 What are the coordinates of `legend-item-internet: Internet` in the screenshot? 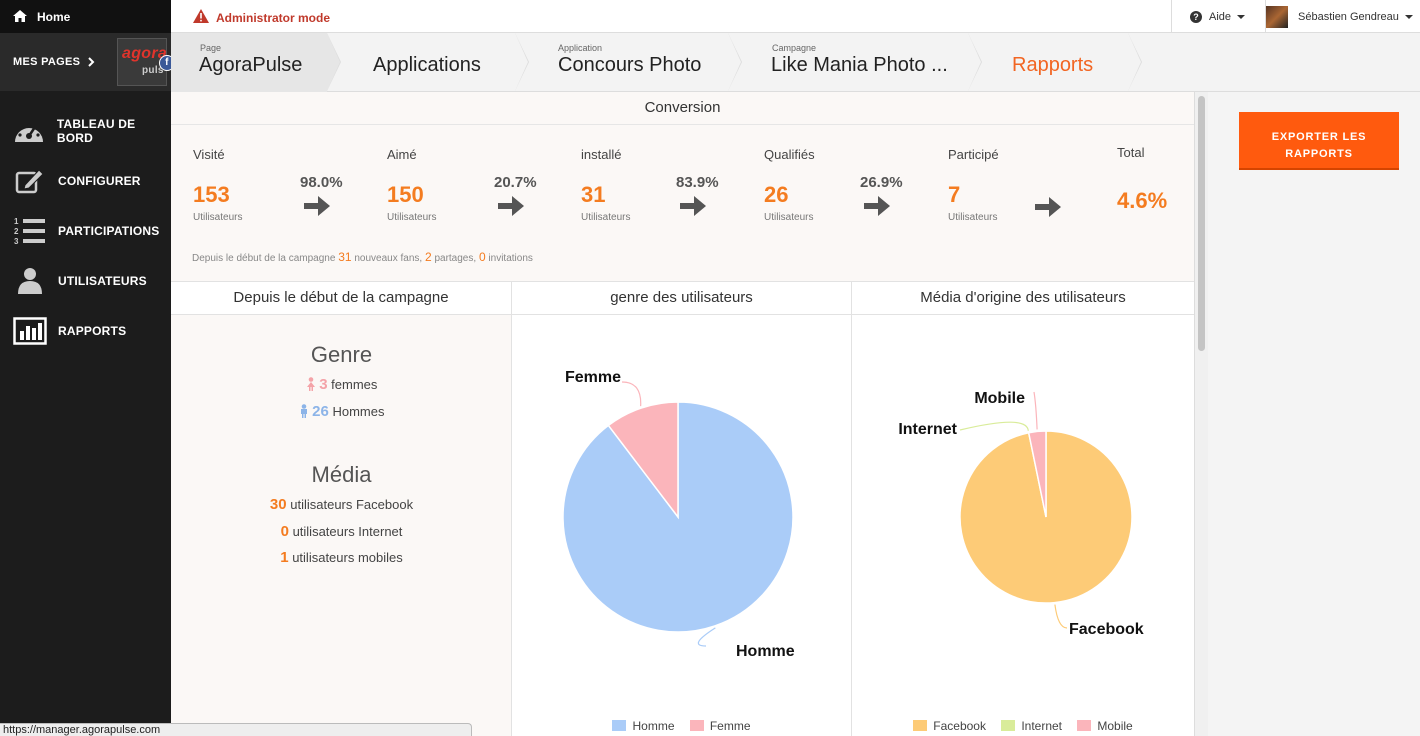 It's located at (1031, 726).